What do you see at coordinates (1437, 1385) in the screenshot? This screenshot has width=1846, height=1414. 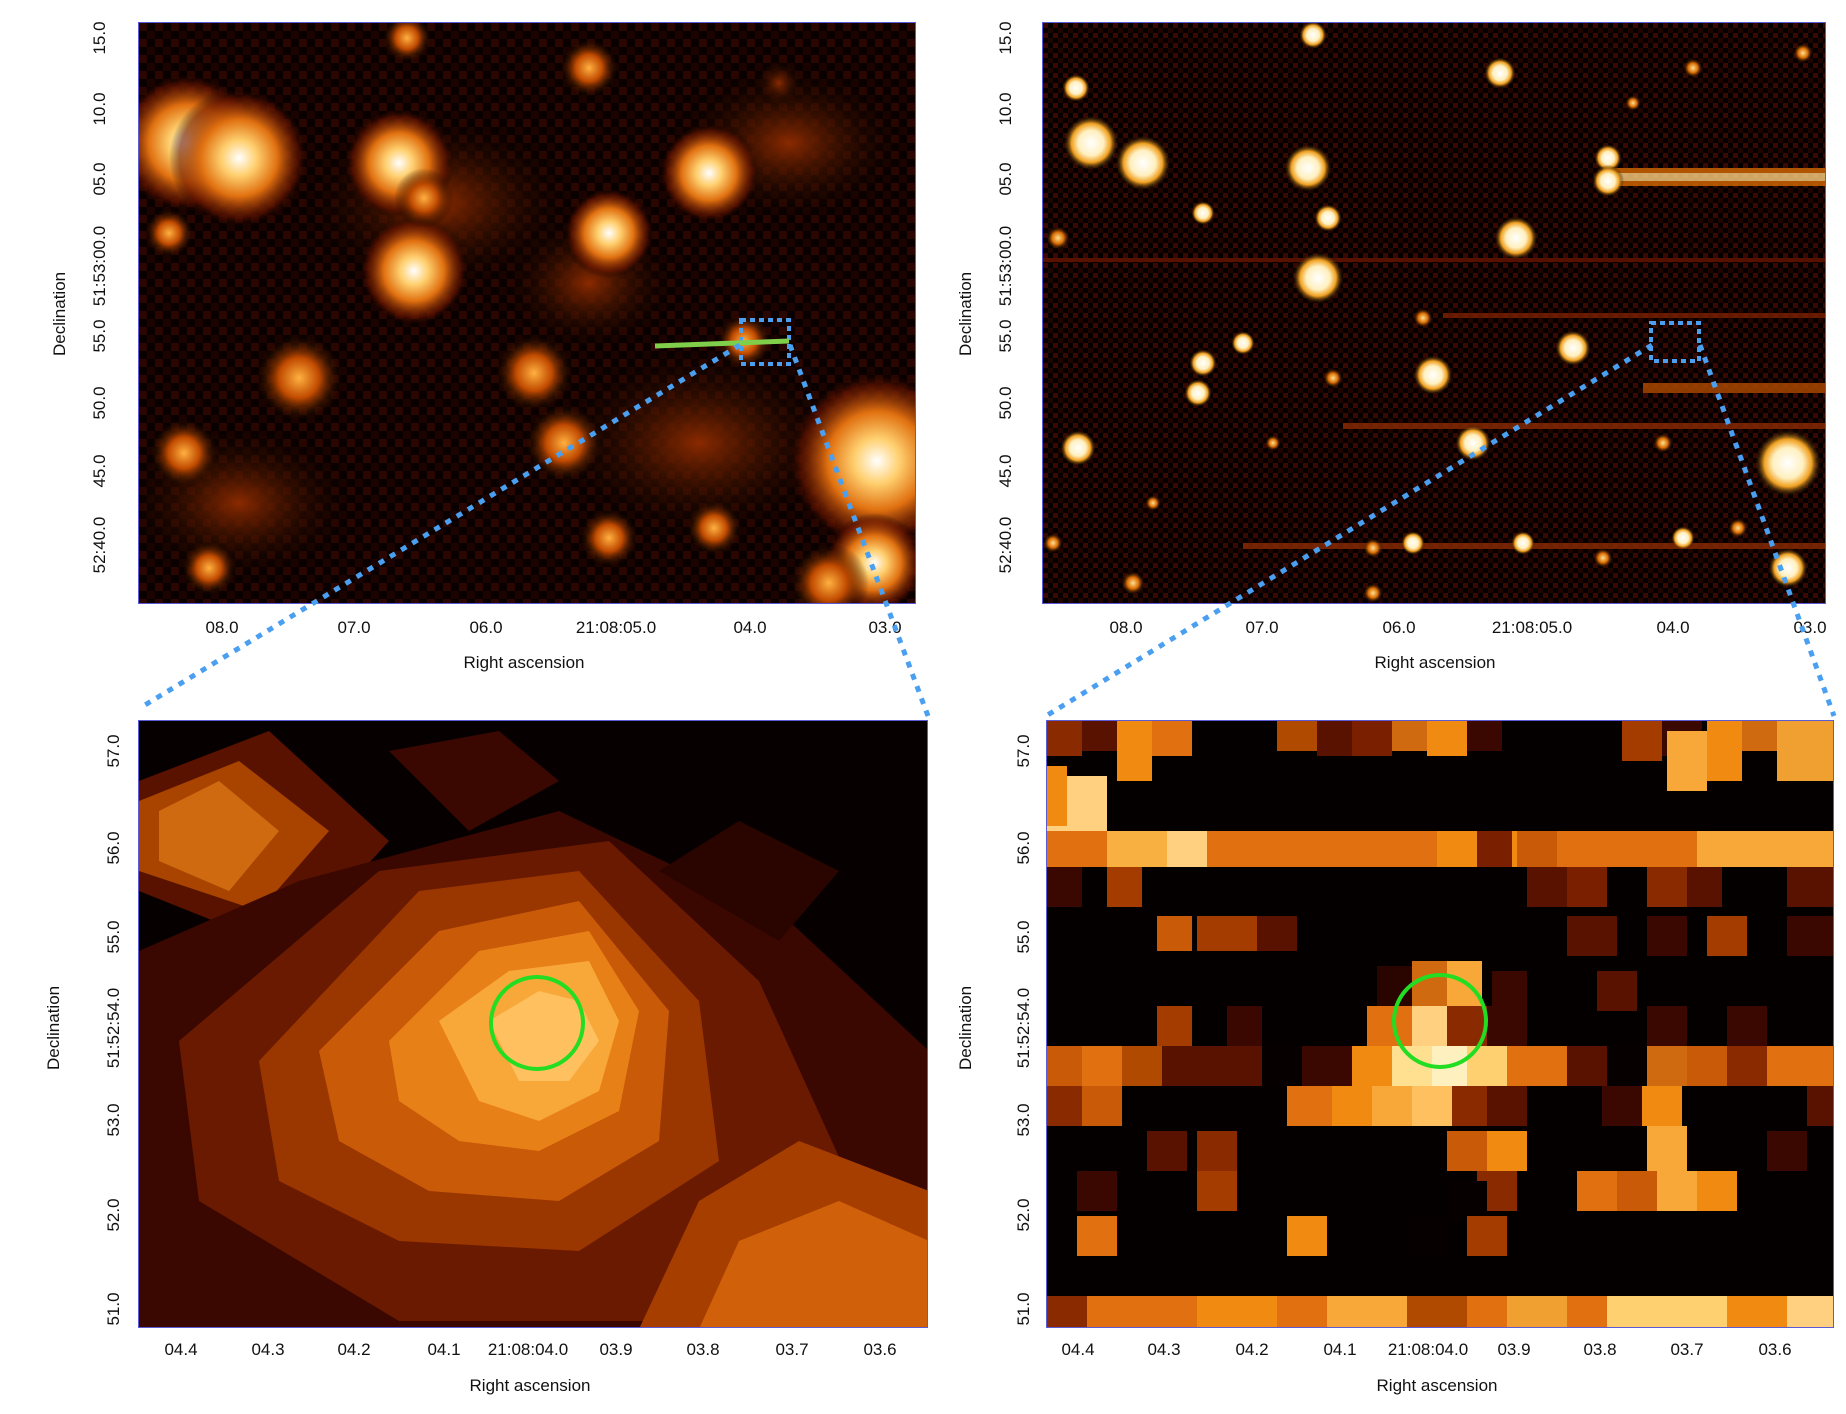 I see `x-axis-label-bottom-right: Right ascension` at bounding box center [1437, 1385].